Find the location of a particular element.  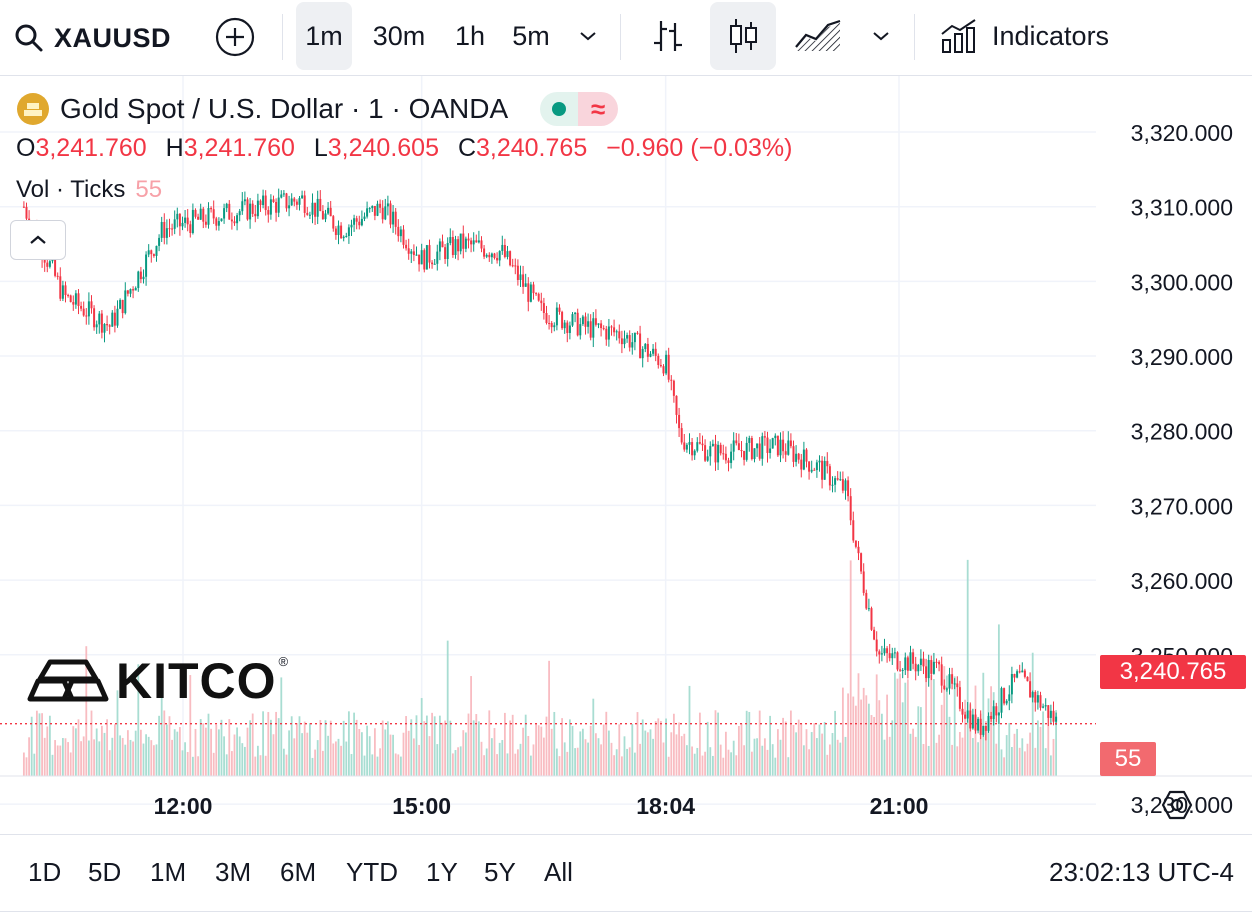

candles-chart-type-button is located at coordinates (743, 36).